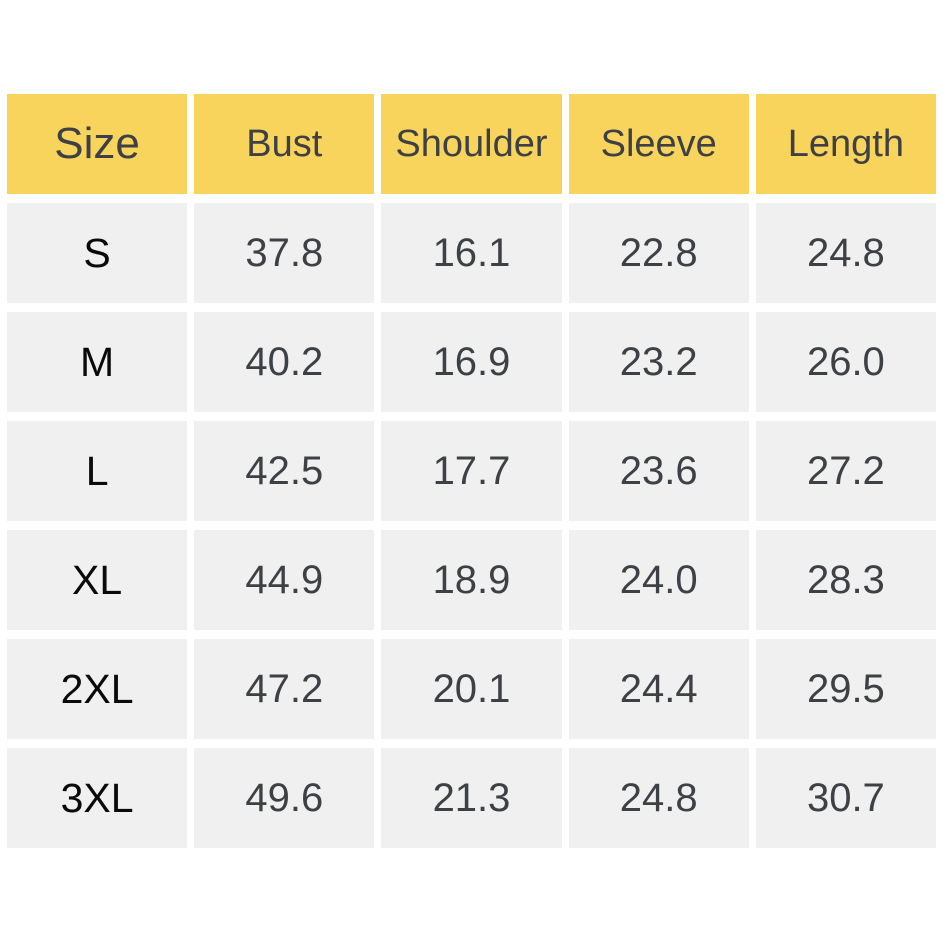 This screenshot has width=943, height=943. I want to click on header-cell-length: Length, so click(845, 144).